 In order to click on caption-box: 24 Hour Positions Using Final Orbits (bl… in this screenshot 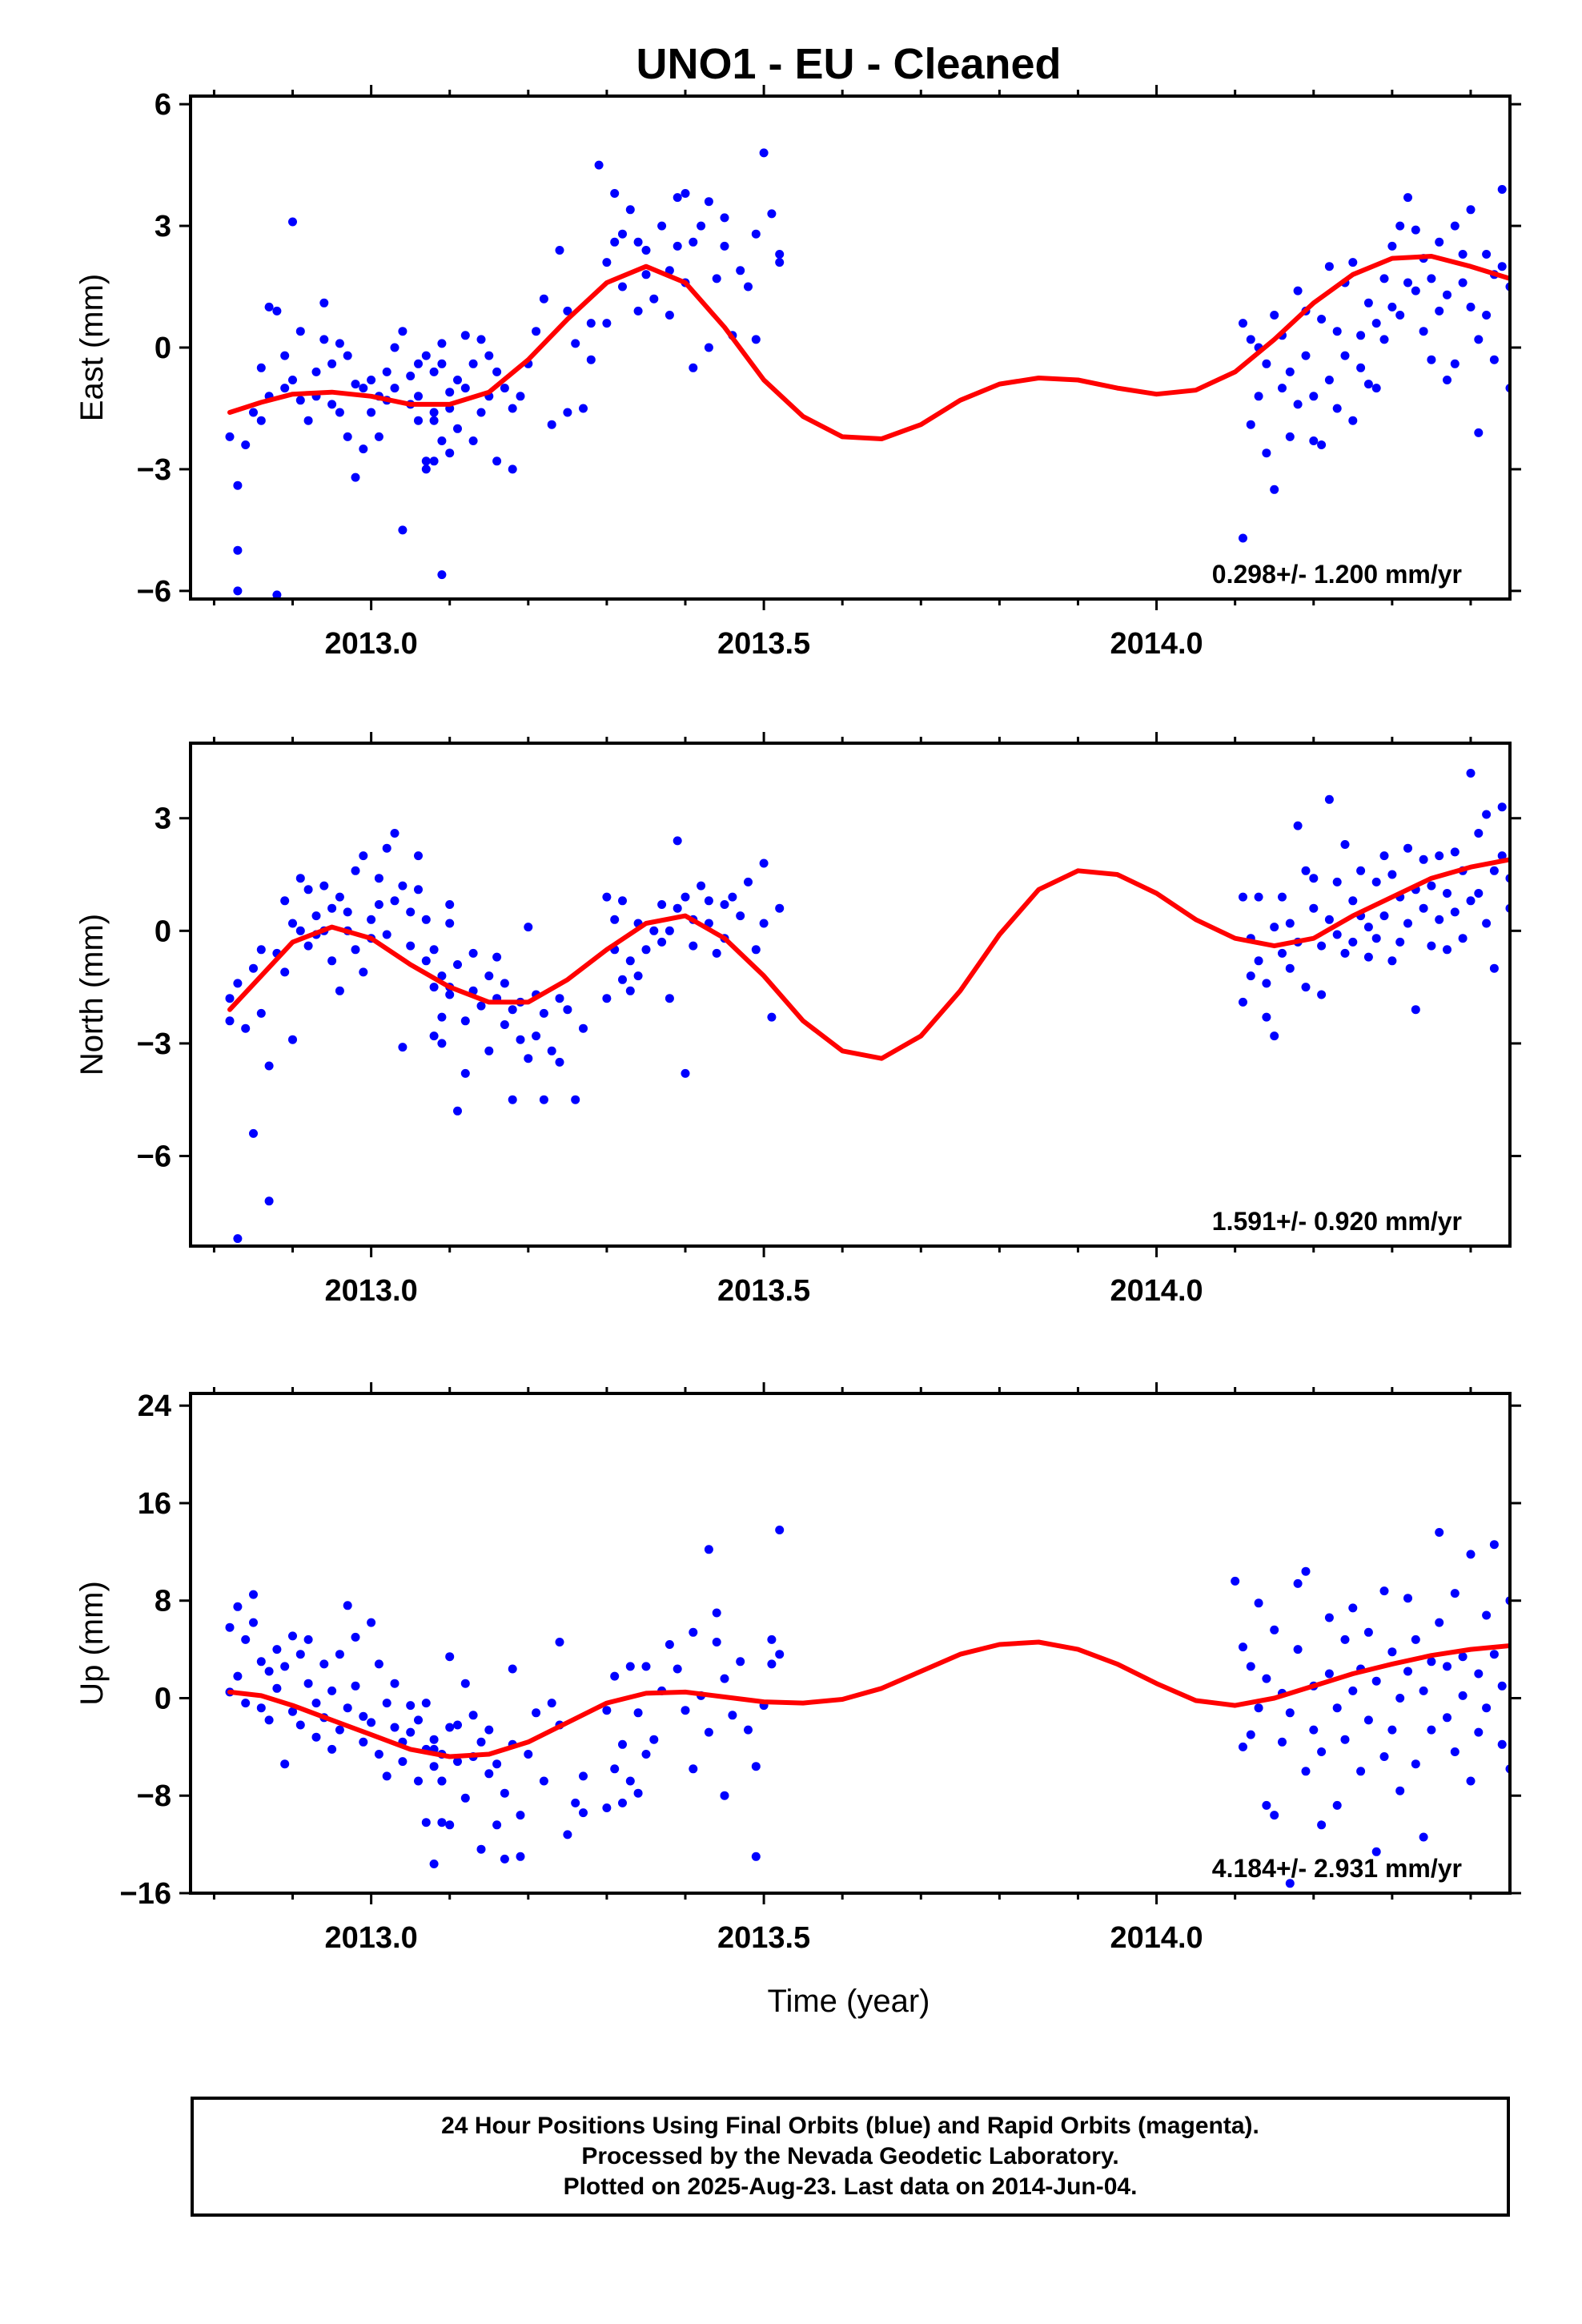, I will do `click(850, 2157)`.